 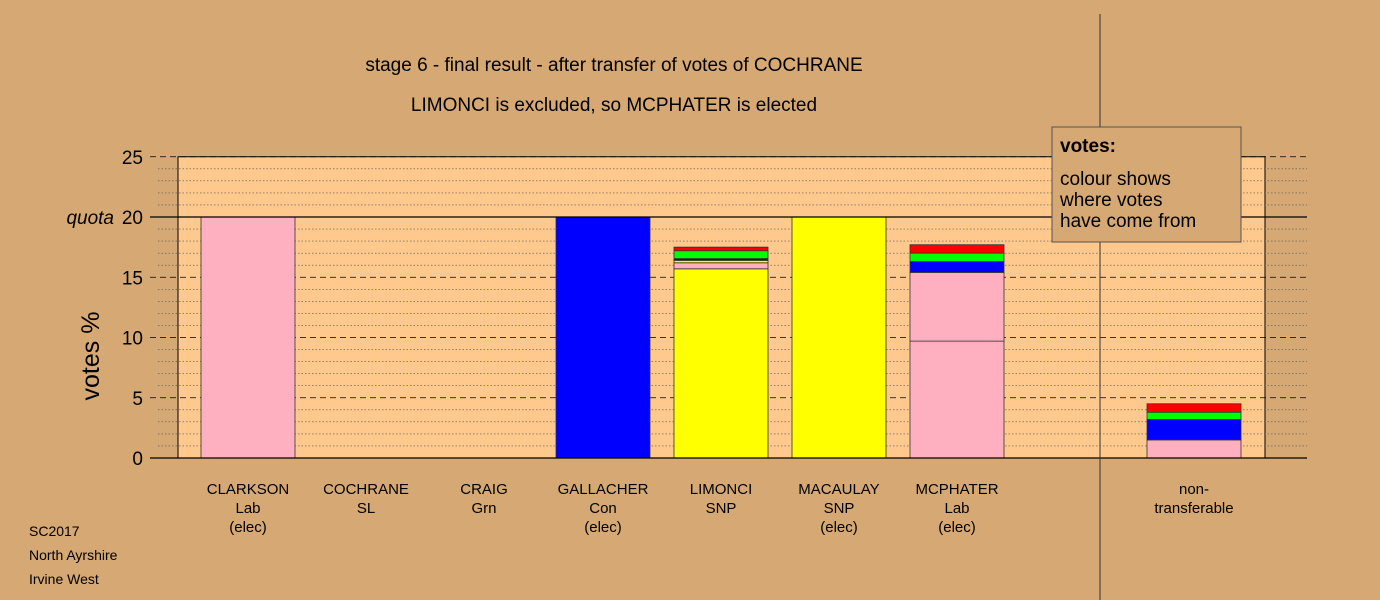 I want to click on y-tick-label: 5, so click(x=137, y=399).